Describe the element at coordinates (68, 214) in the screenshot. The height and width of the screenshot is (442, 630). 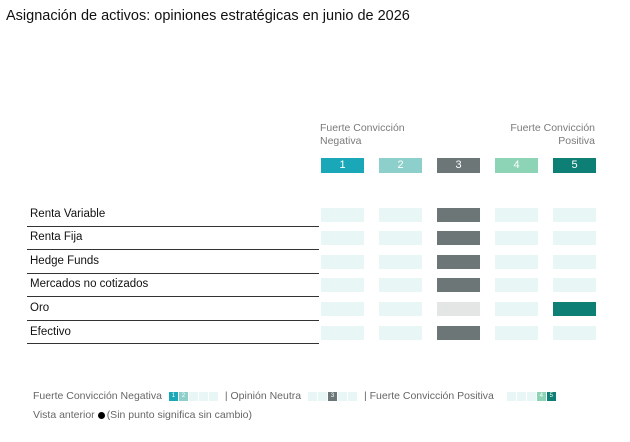
I see `row-label: Renta Variable` at that location.